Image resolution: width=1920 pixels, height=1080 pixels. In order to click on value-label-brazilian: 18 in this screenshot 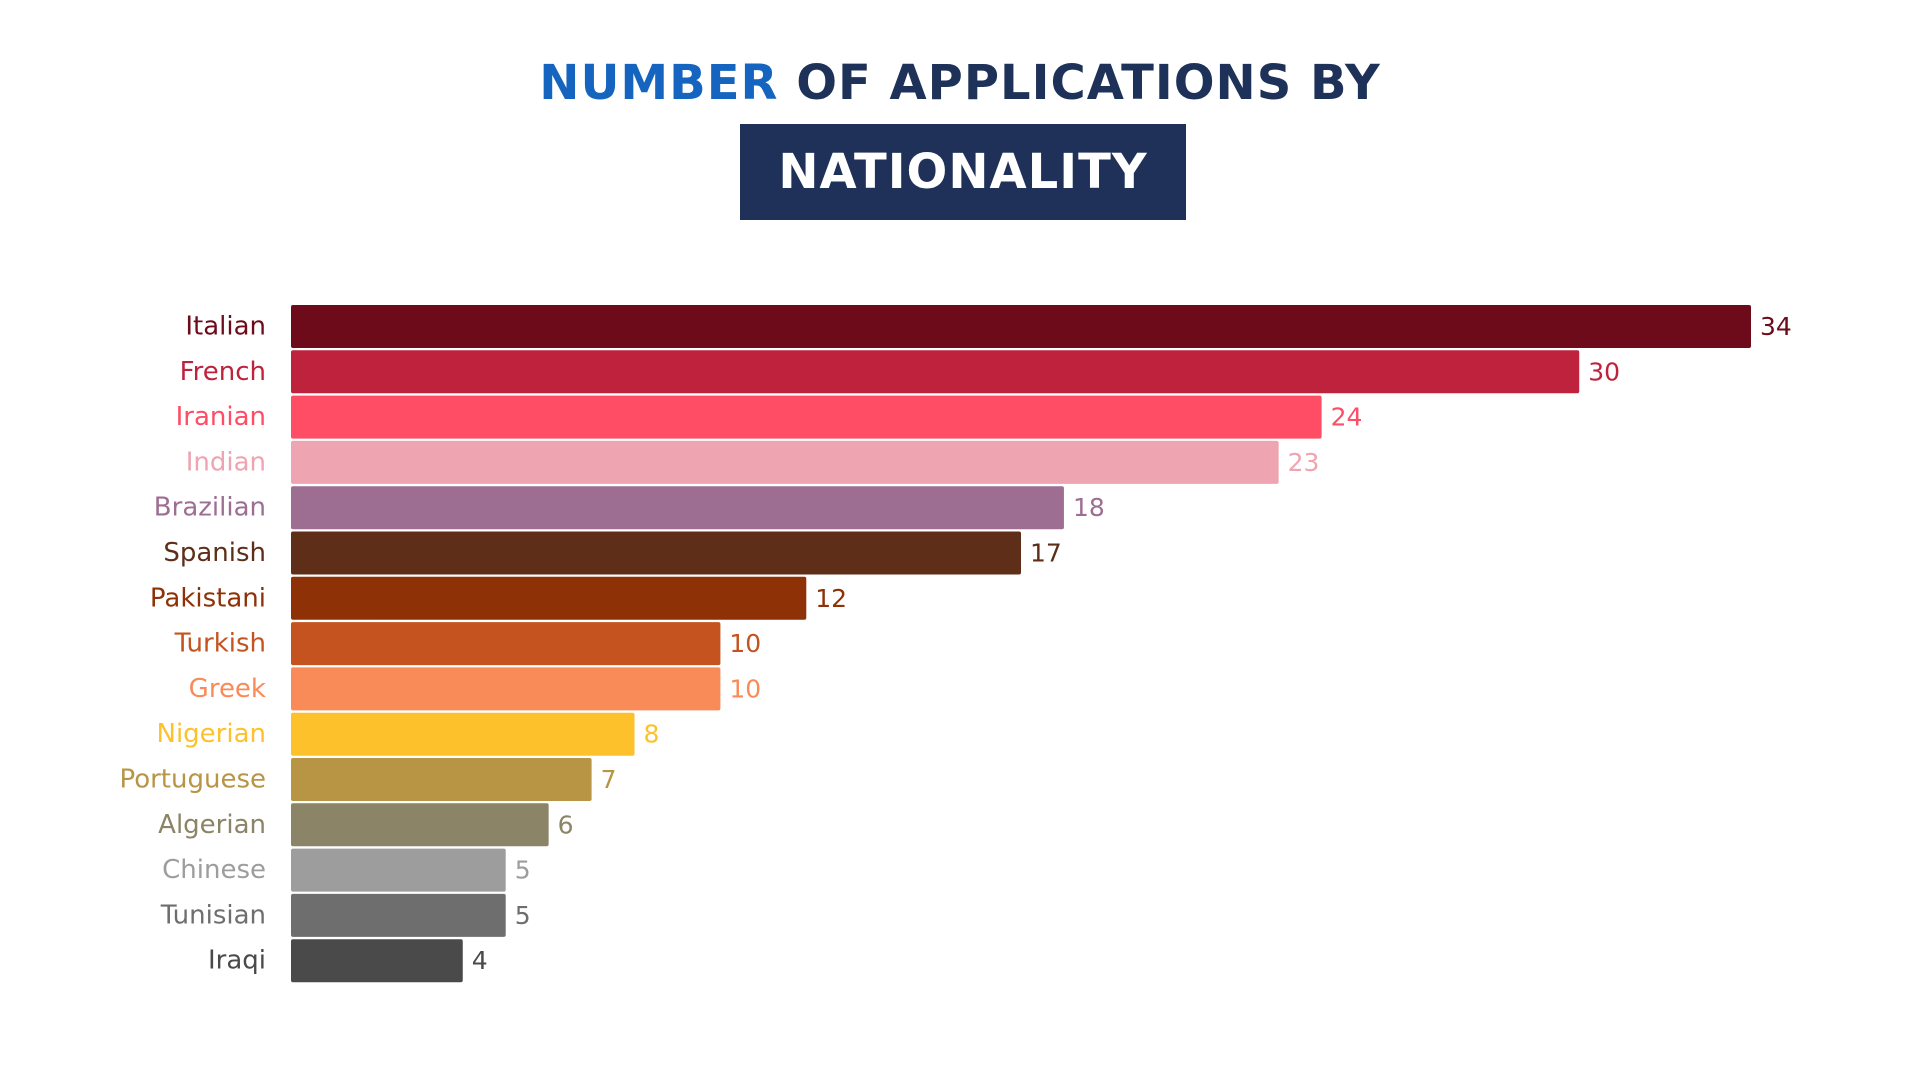, I will do `click(1089, 507)`.